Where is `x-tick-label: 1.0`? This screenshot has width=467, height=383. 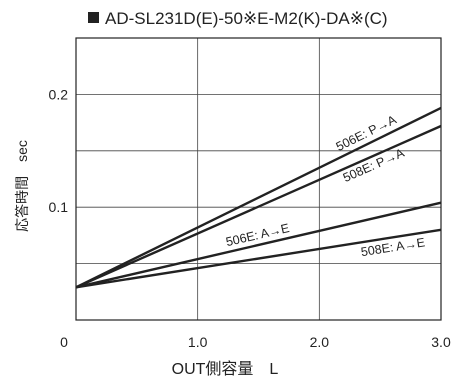 x-tick-label: 1.0 is located at coordinates (198, 342).